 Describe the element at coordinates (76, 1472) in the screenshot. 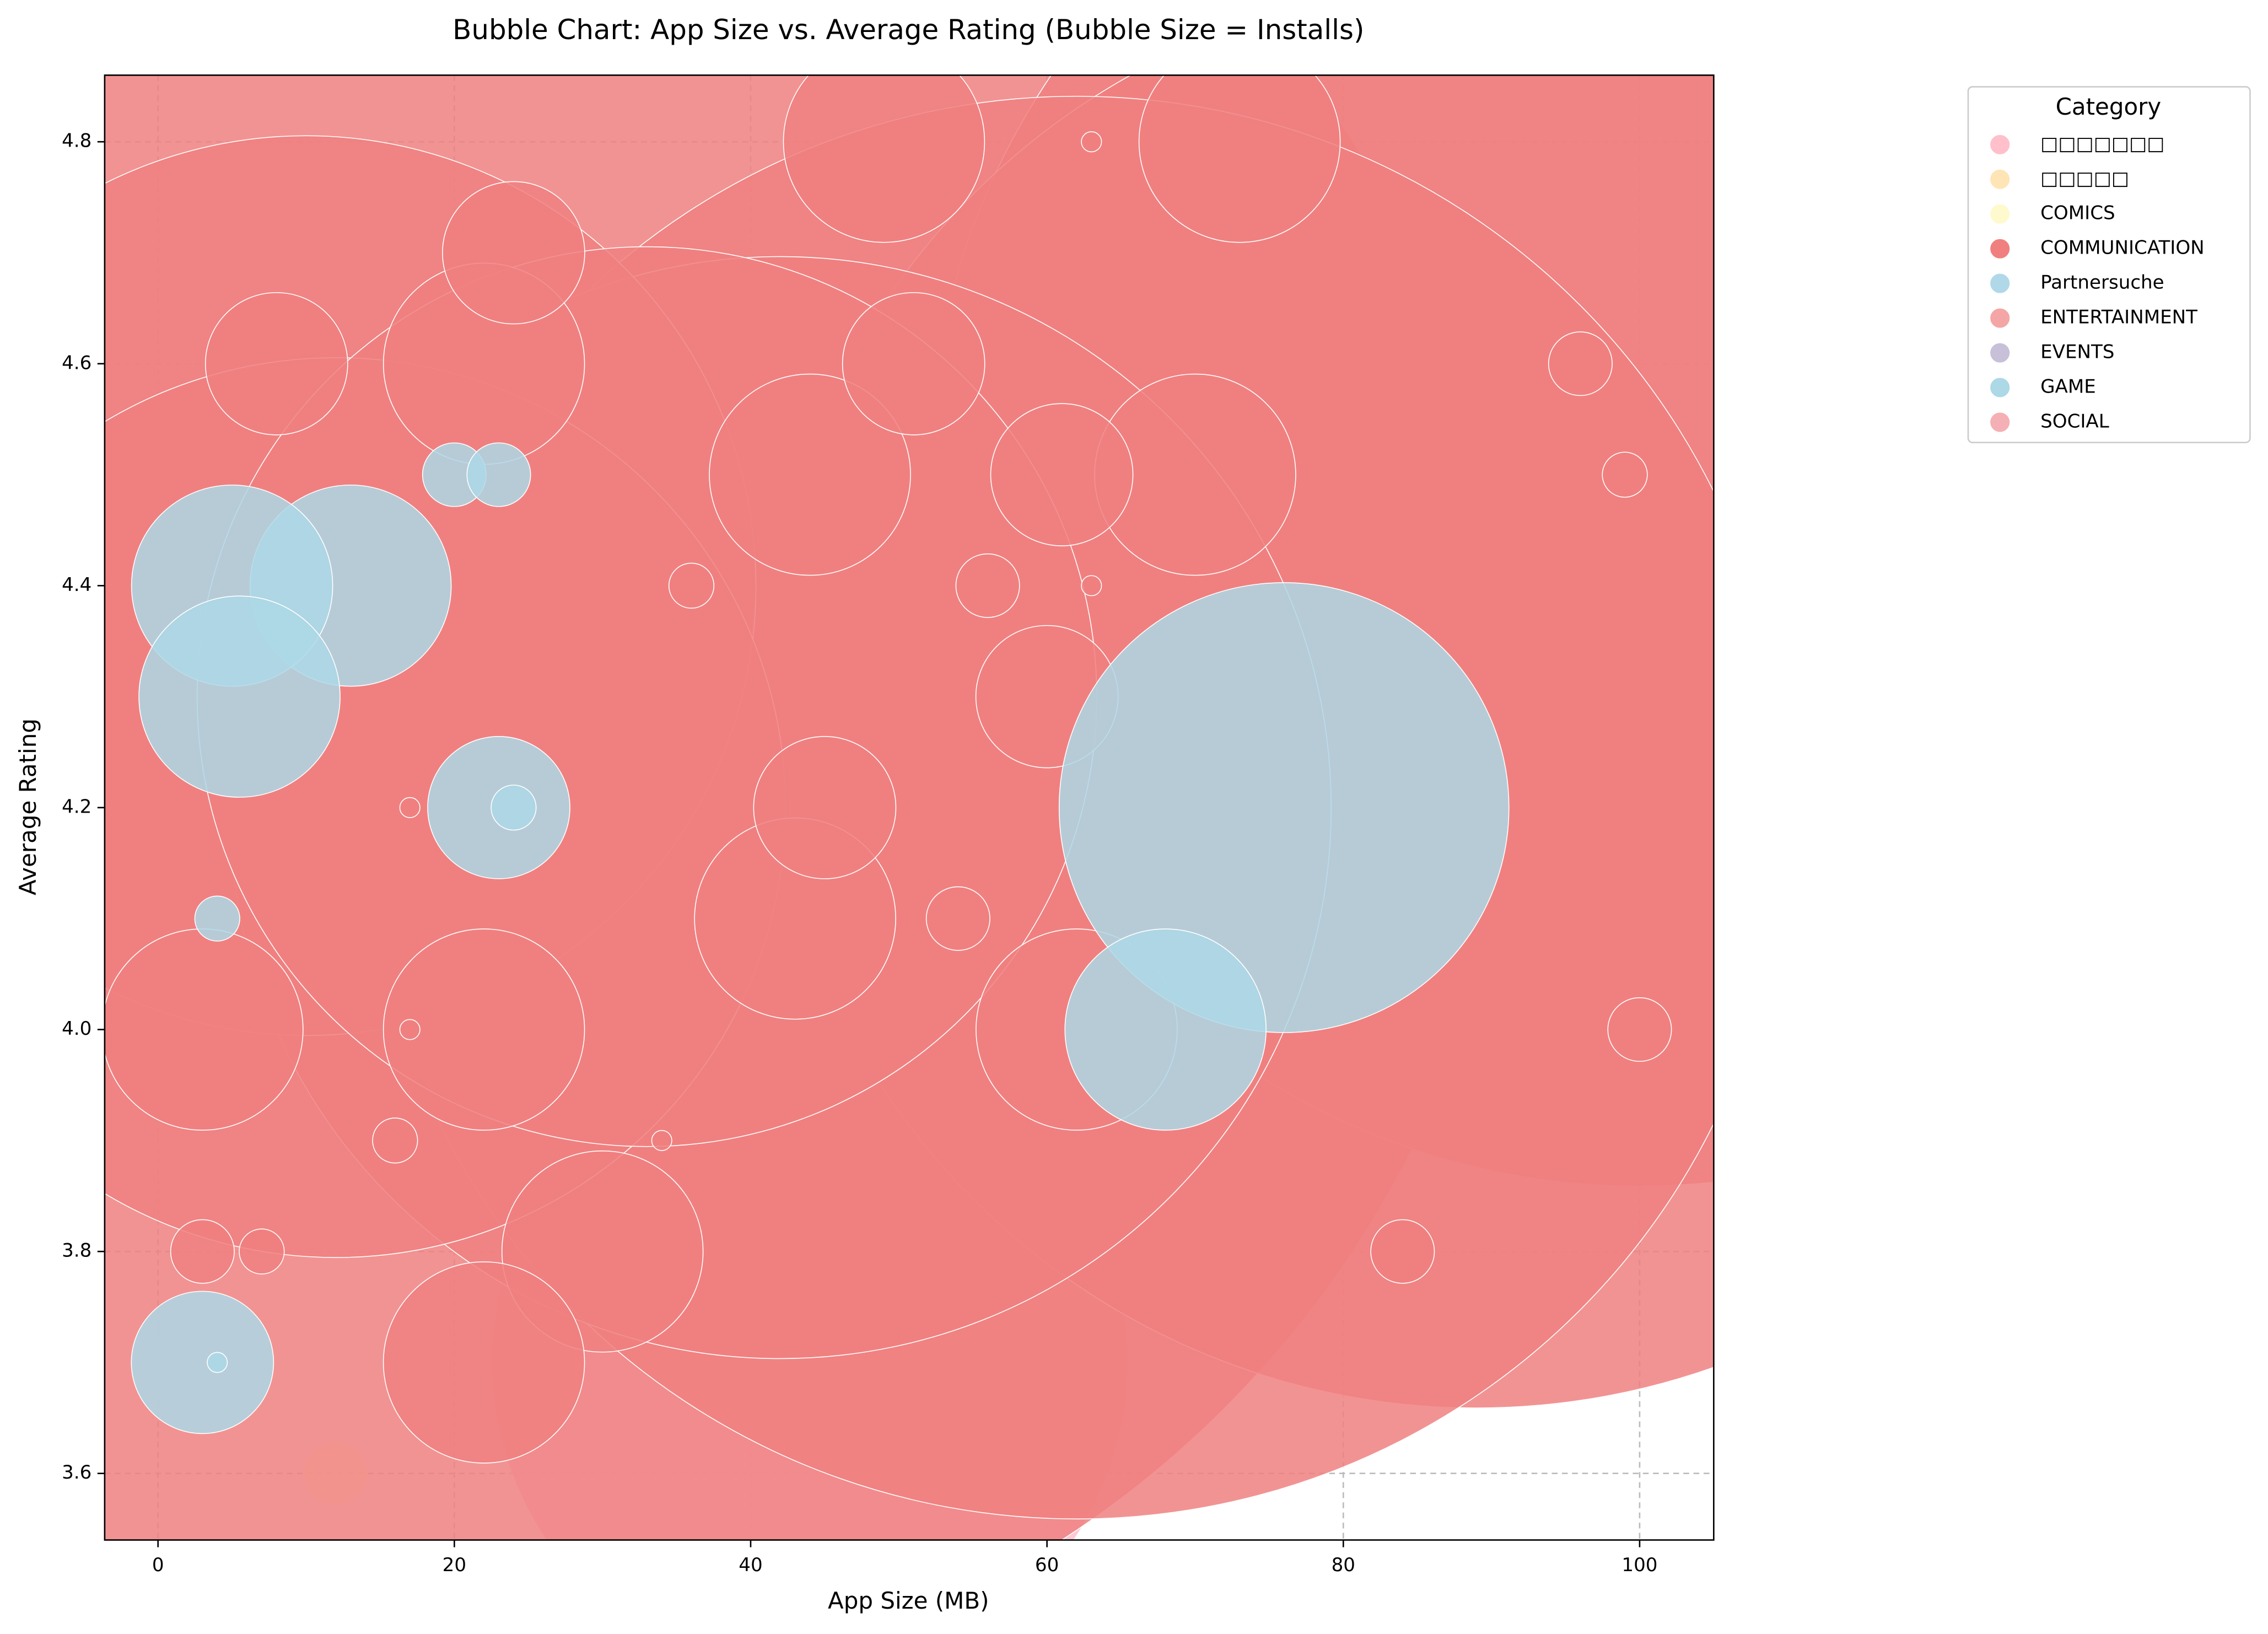

I see `y-tick-label: 3.6` at that location.